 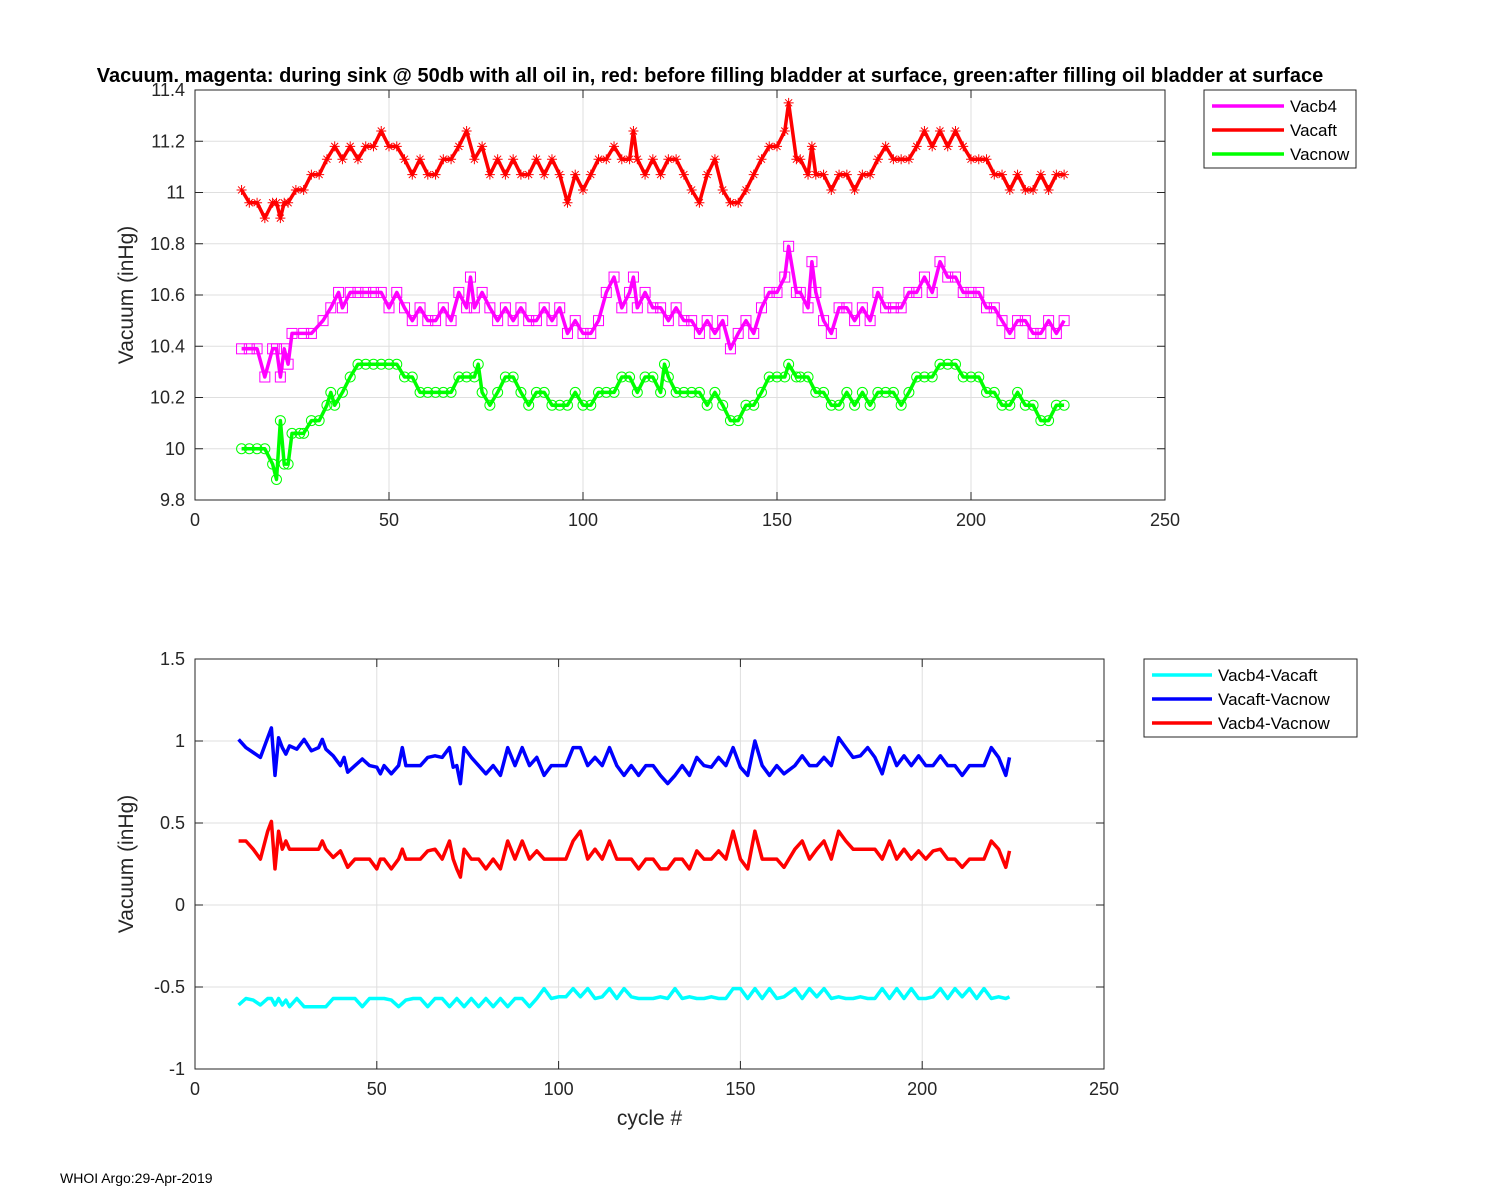 I want to click on x-tick-label: 150, so click(x=740, y=1089).